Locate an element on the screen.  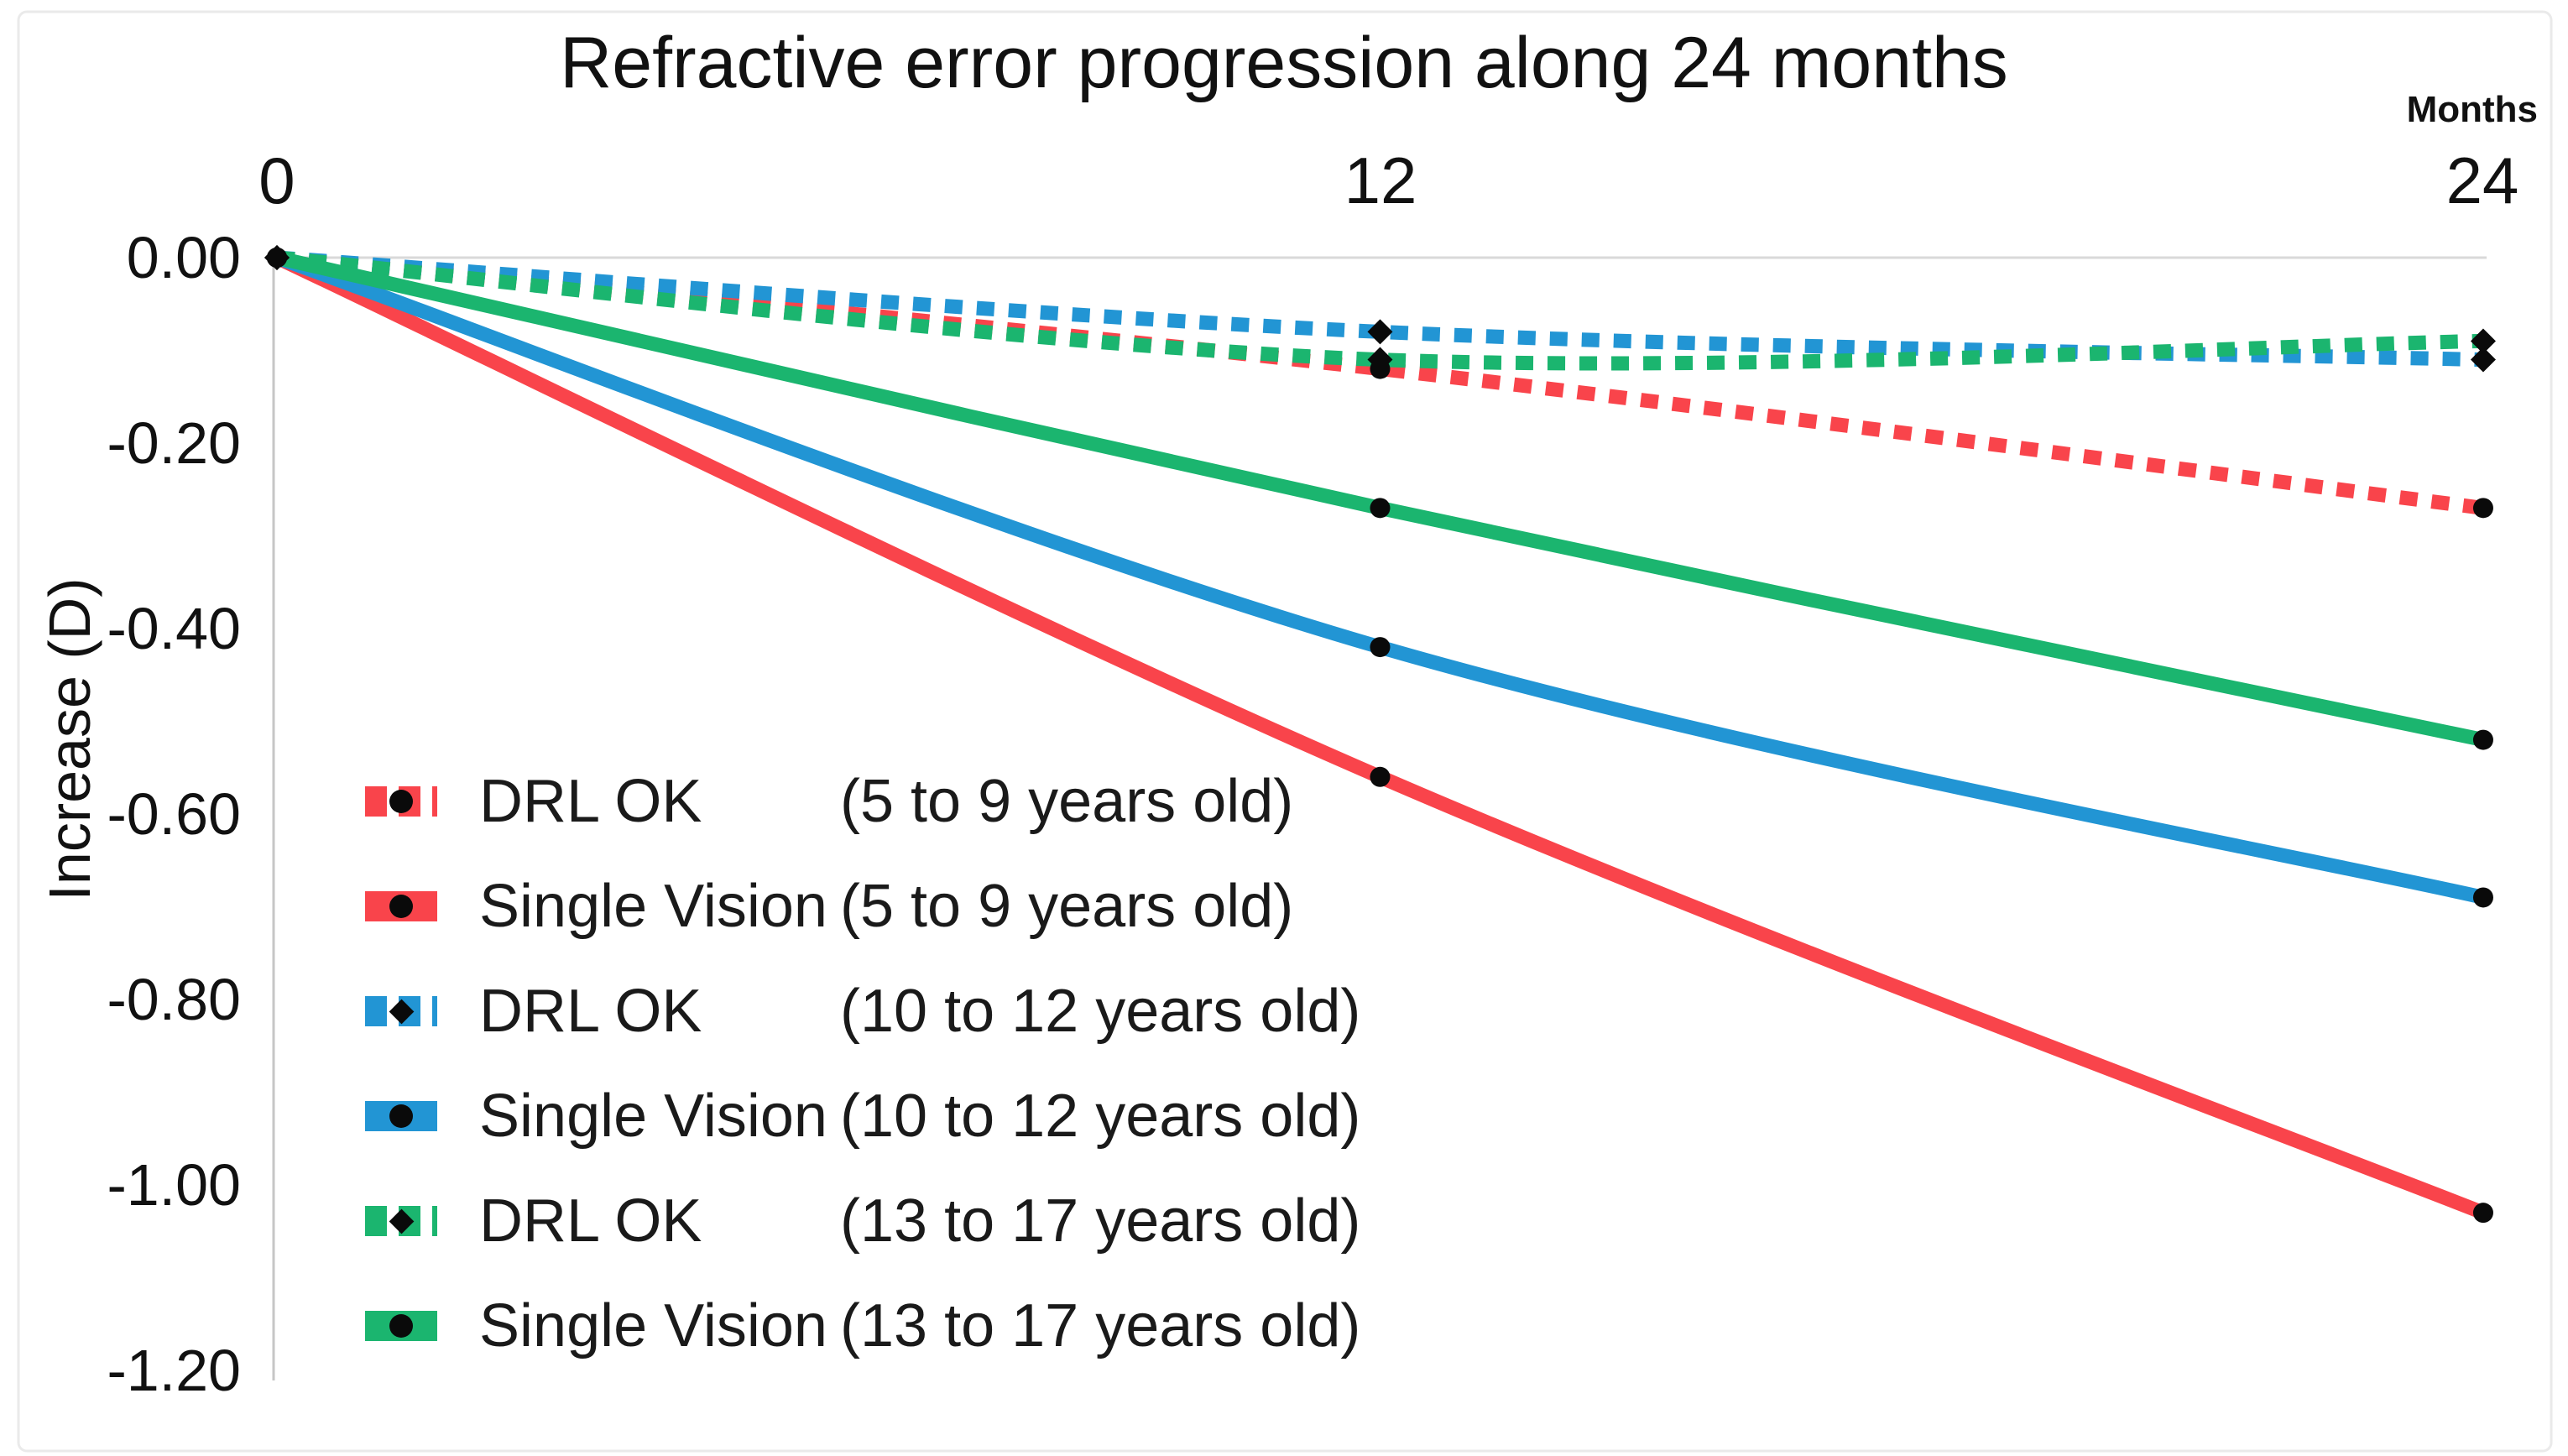
y-tick--0.60: -0.60 is located at coordinates (174, 814).